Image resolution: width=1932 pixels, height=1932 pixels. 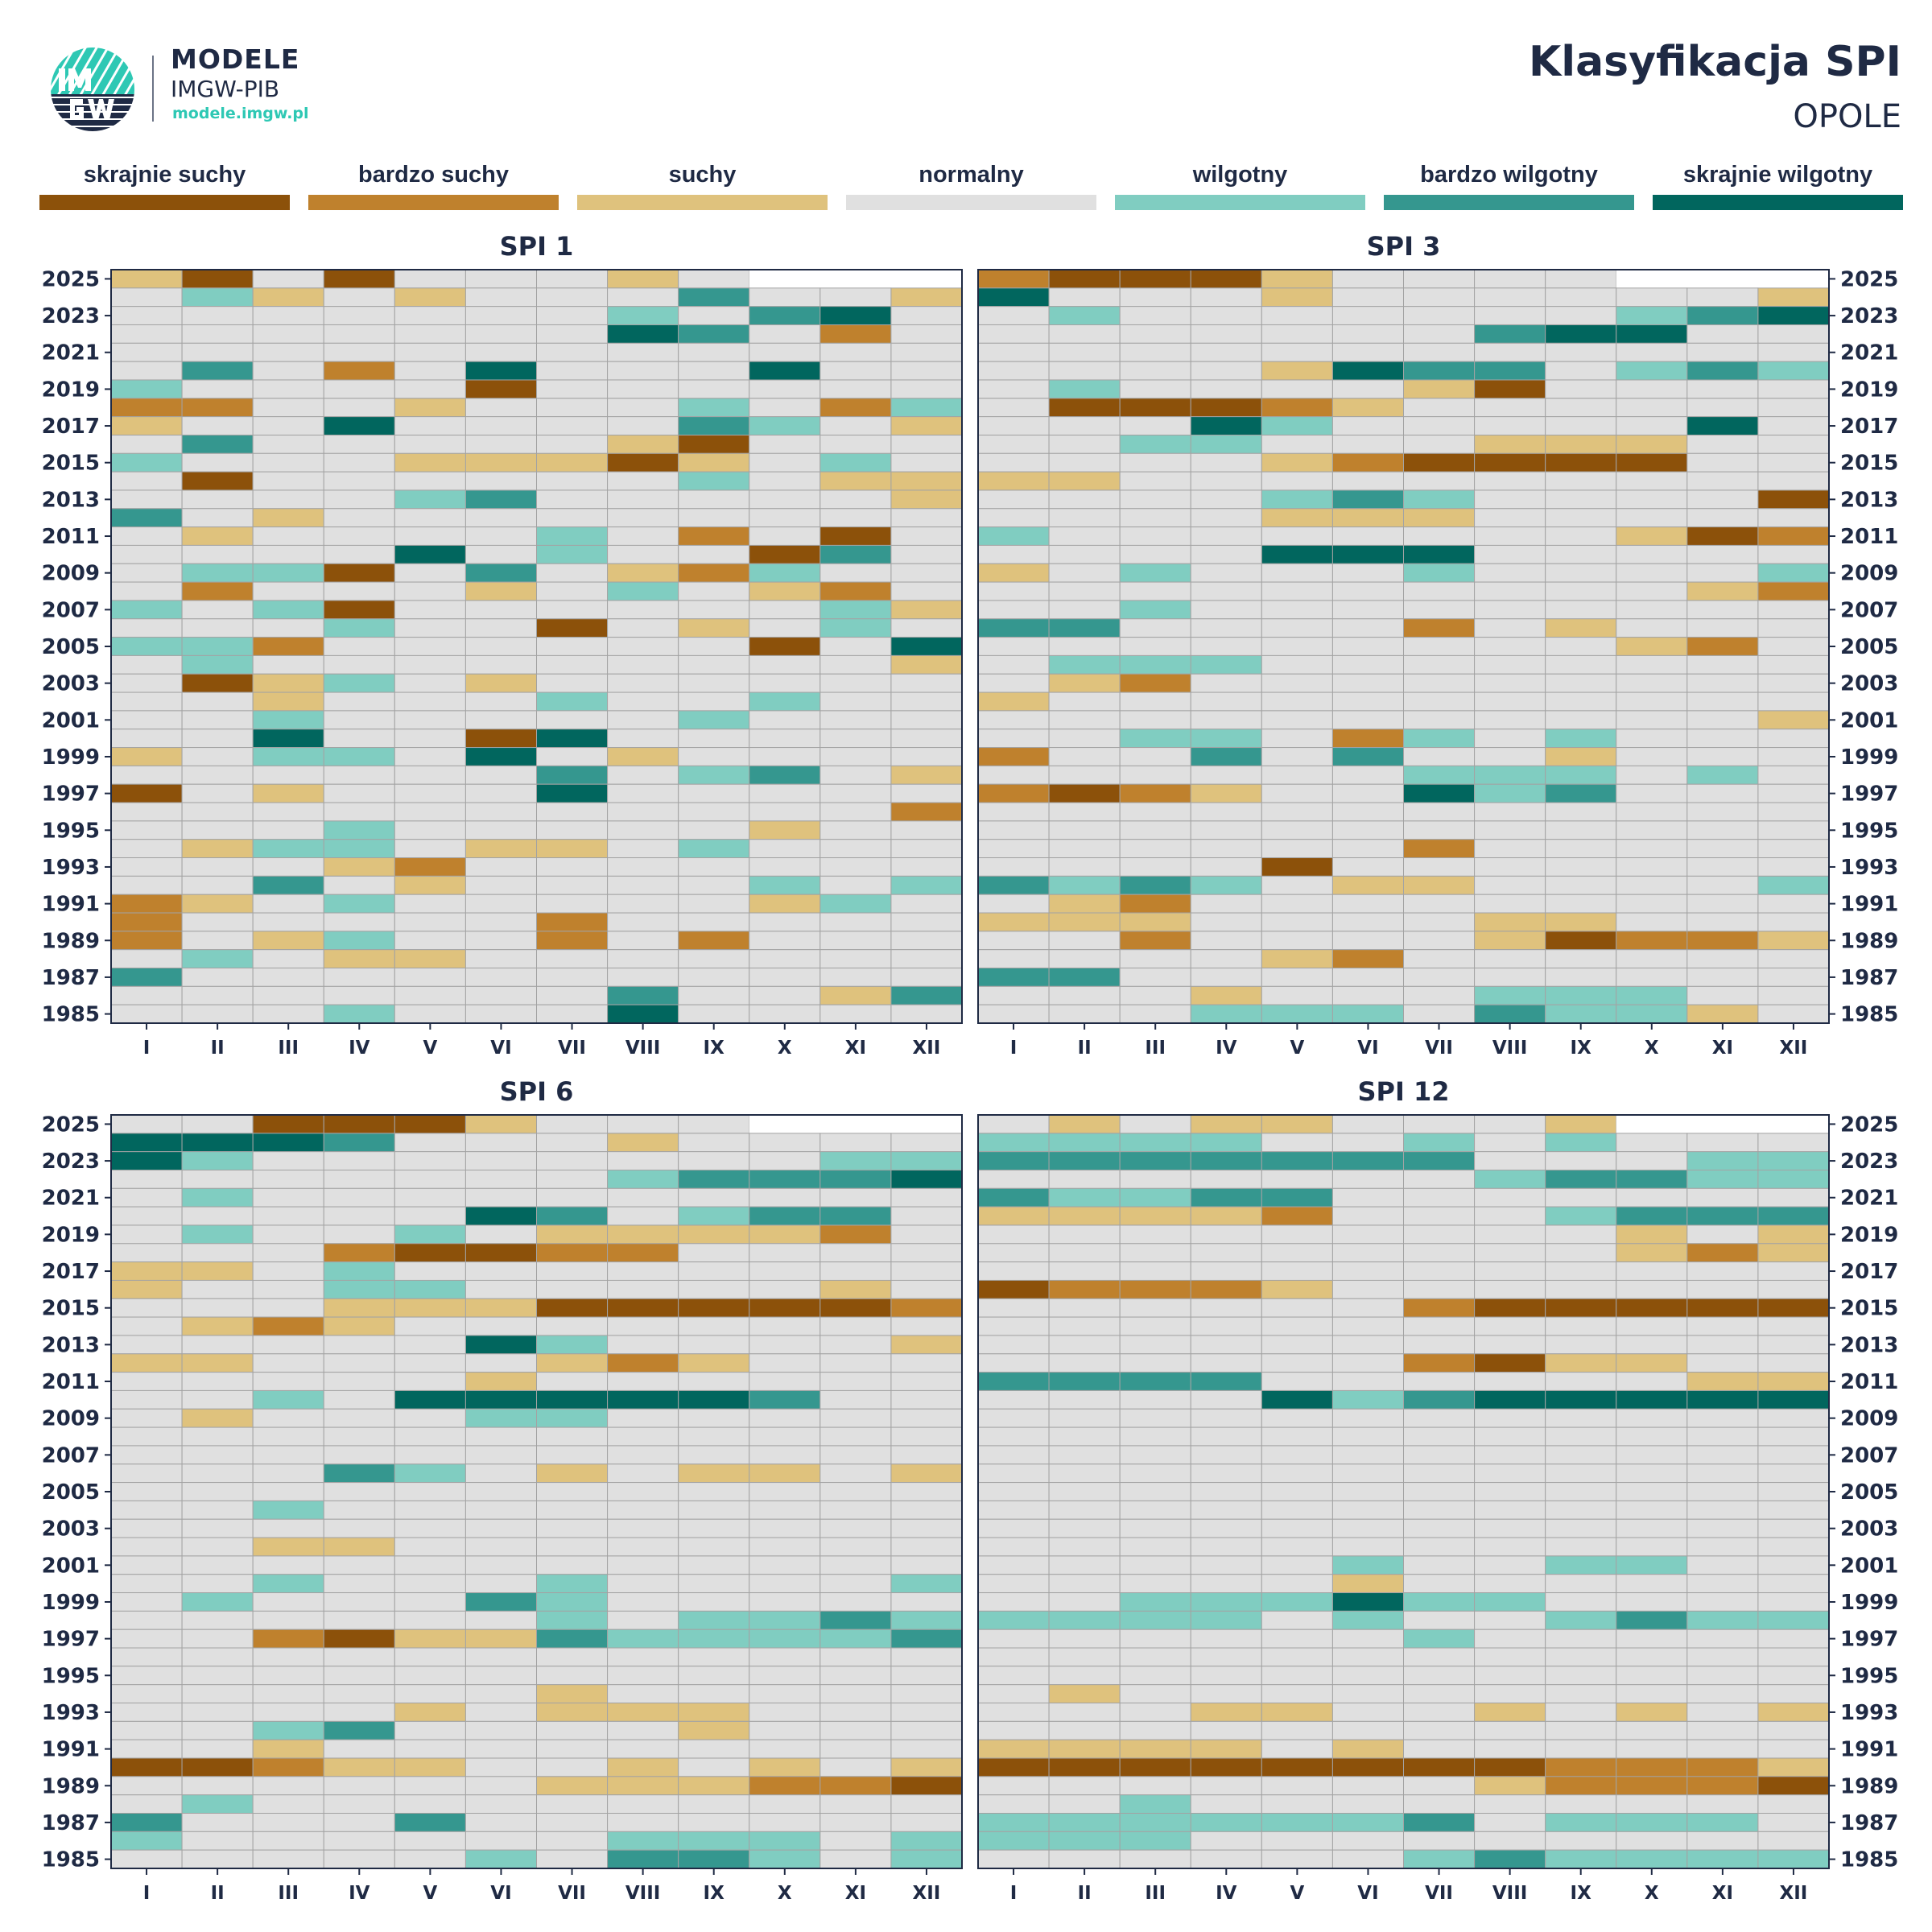 What do you see at coordinates (71, 831) in the screenshot?
I see `year-label: 1995` at bounding box center [71, 831].